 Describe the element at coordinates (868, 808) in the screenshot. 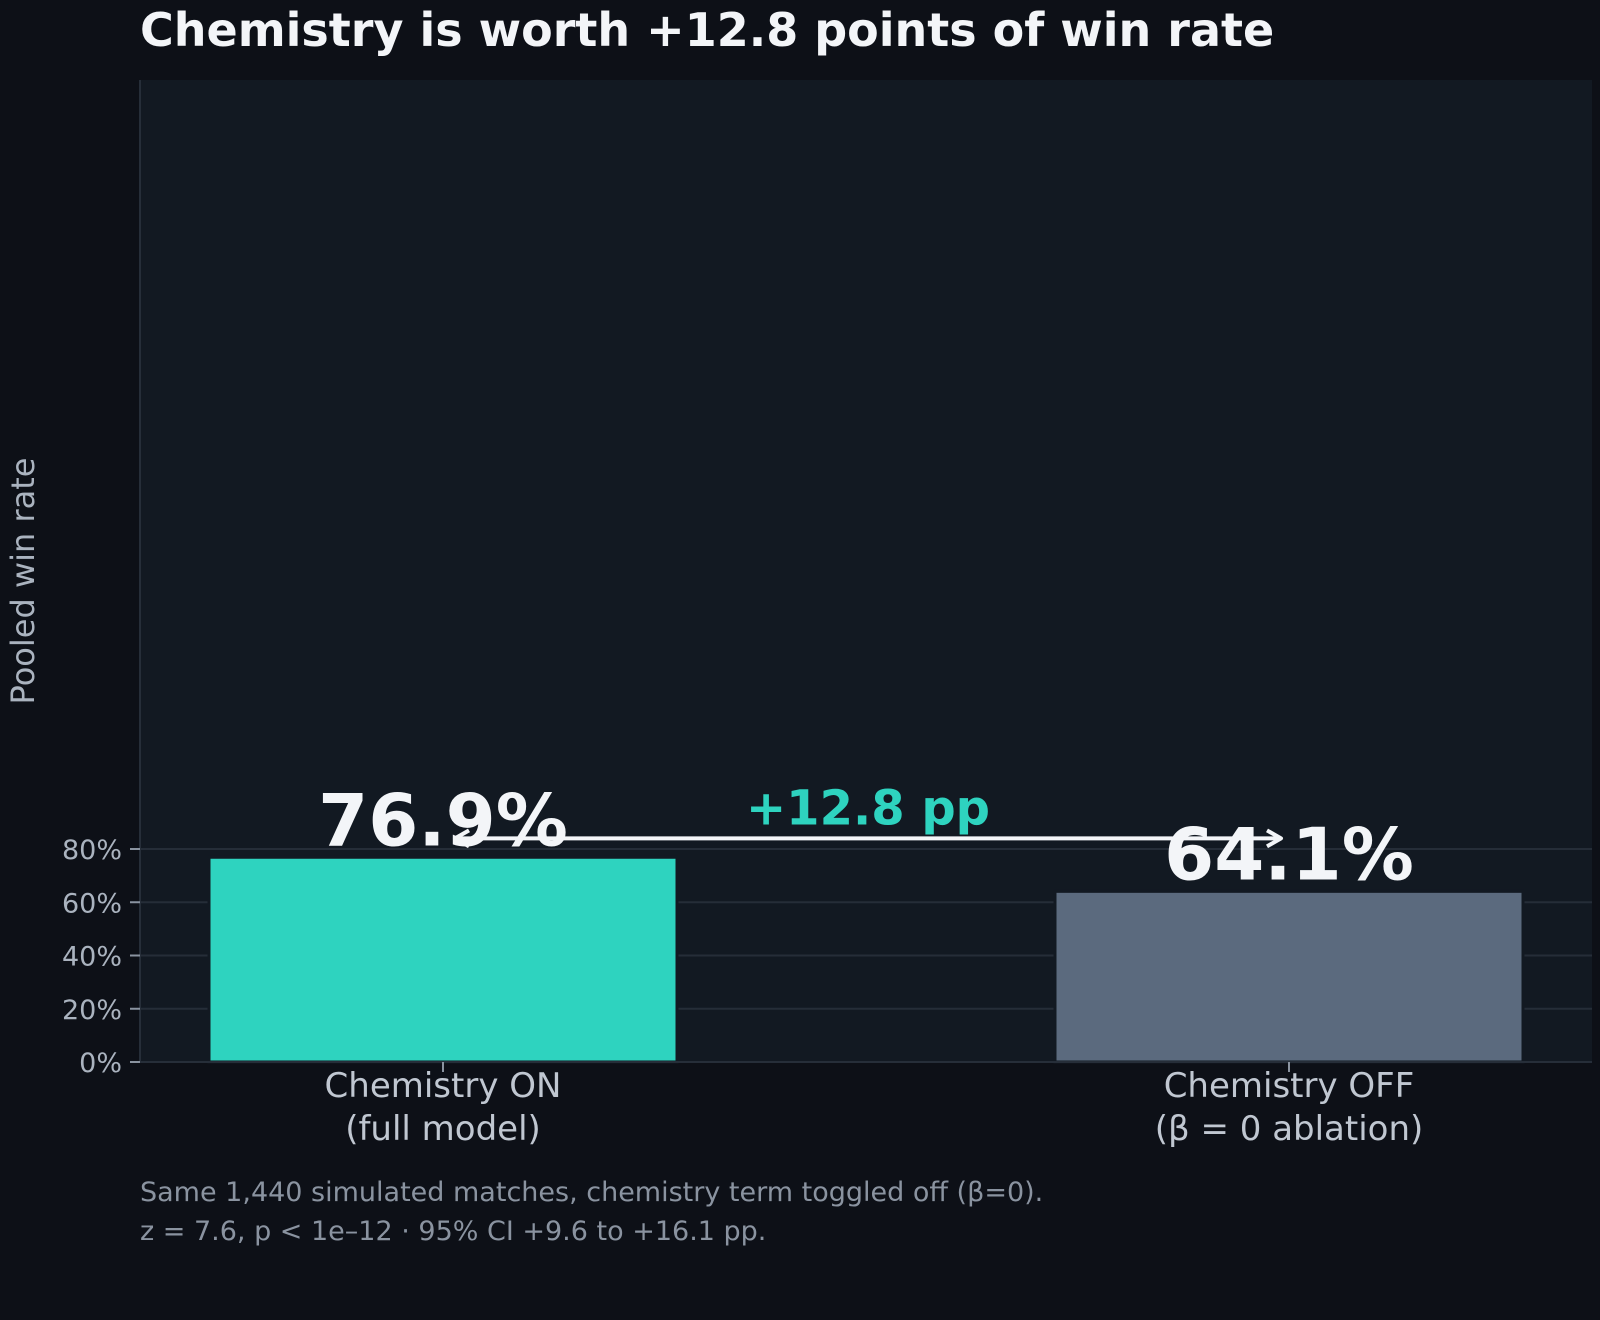

I see `difference-label: +12.8 pp` at that location.